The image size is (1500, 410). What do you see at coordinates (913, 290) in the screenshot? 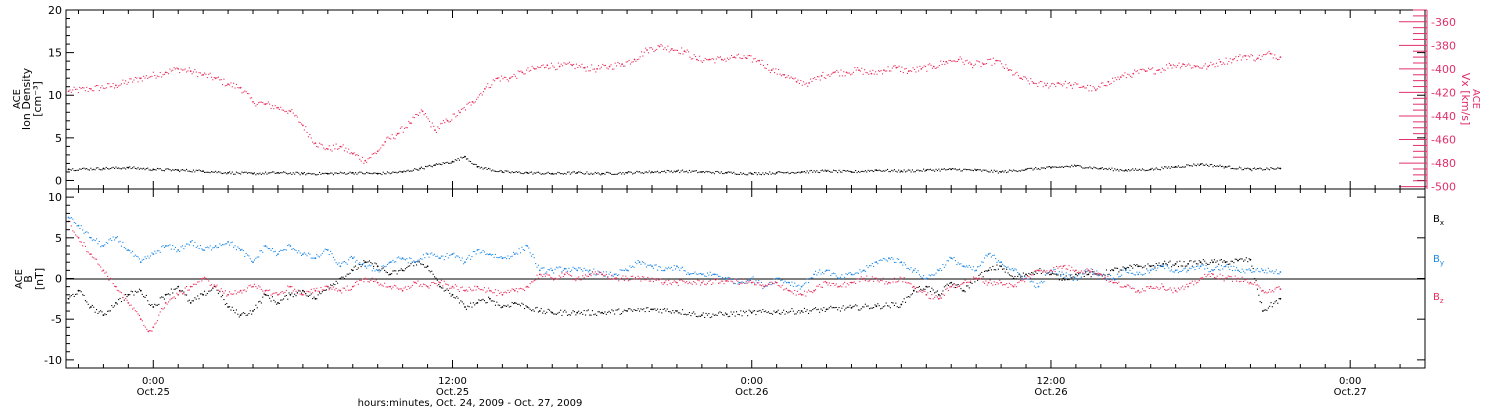
I see `bx-point` at bounding box center [913, 290].